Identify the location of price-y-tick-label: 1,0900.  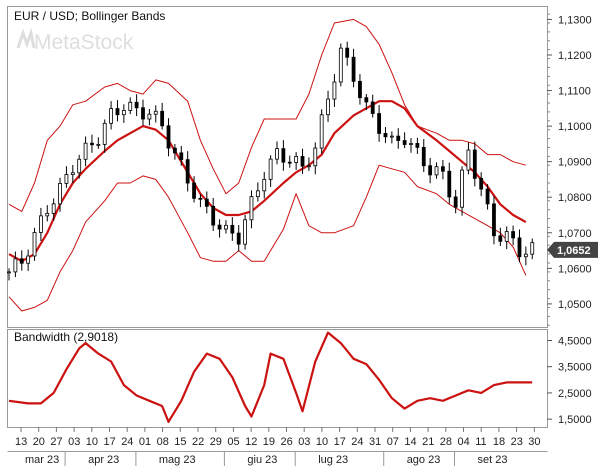
(575, 163).